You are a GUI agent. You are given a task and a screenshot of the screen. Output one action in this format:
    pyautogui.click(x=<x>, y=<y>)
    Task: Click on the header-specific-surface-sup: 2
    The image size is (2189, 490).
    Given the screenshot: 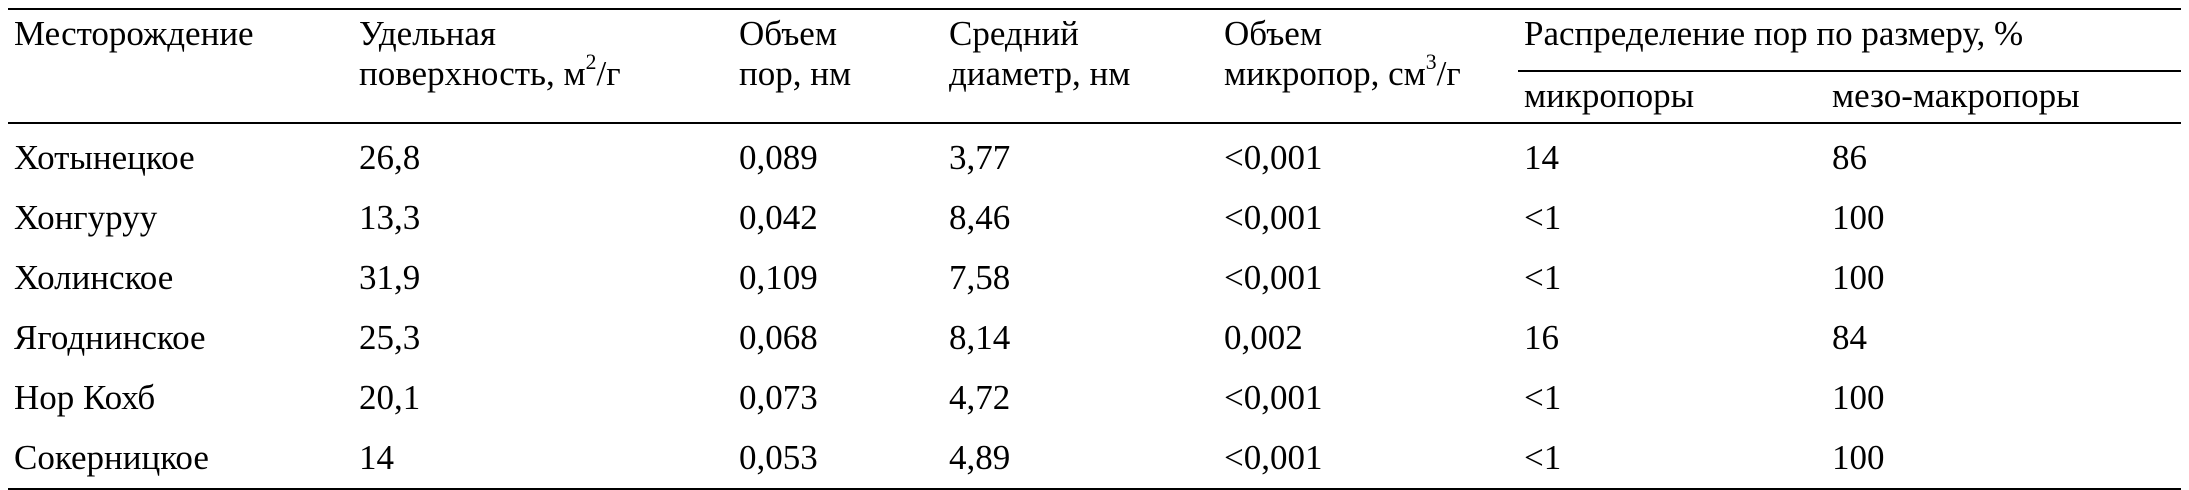 What is the action you would take?
    pyautogui.click(x=591, y=62)
    